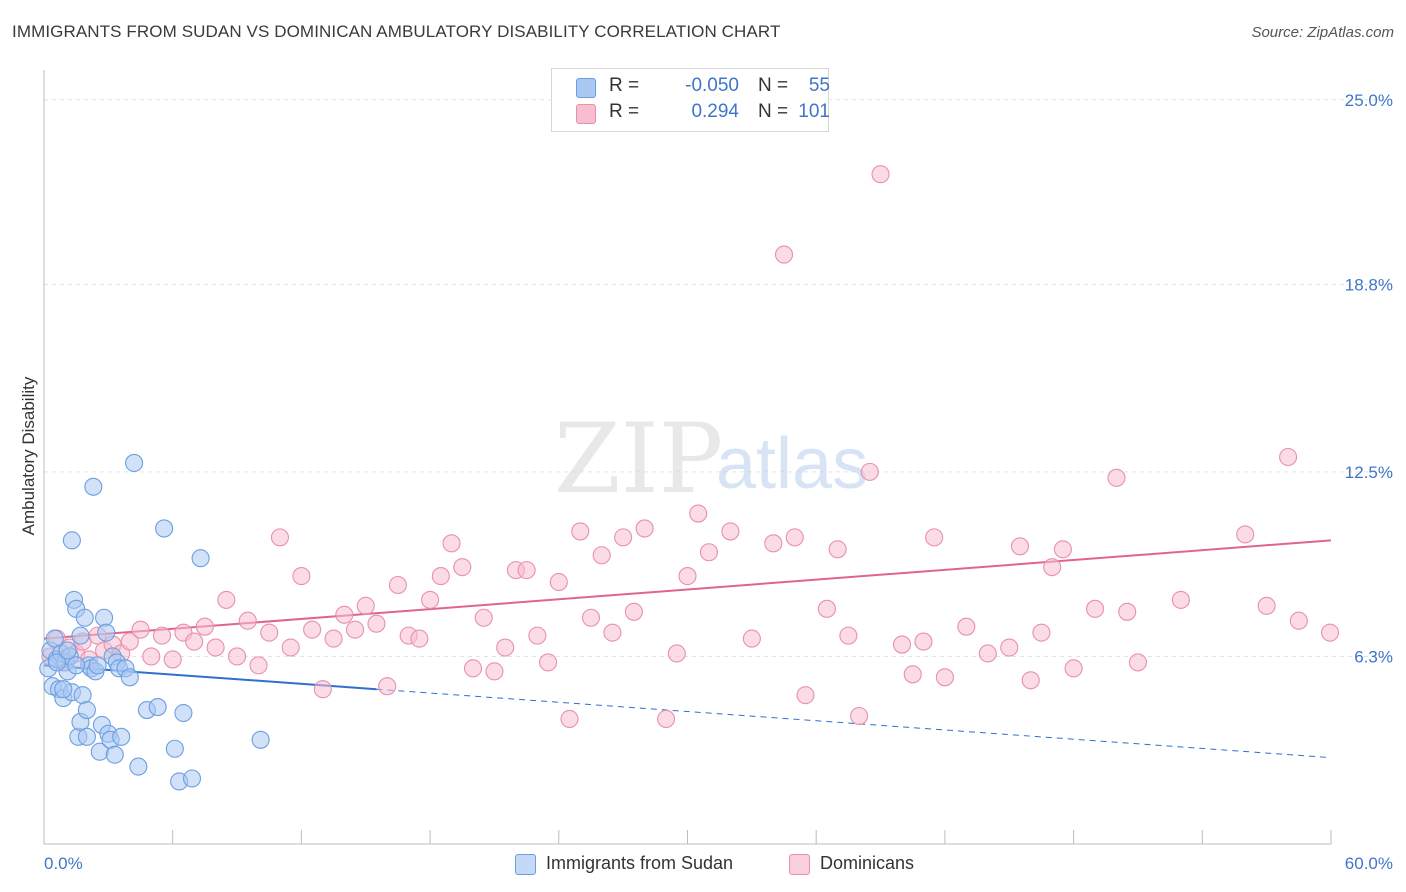 The image size is (1406, 892). What do you see at coordinates (792, 464) in the screenshot?
I see `watermark-atlas: atlas` at bounding box center [792, 464].